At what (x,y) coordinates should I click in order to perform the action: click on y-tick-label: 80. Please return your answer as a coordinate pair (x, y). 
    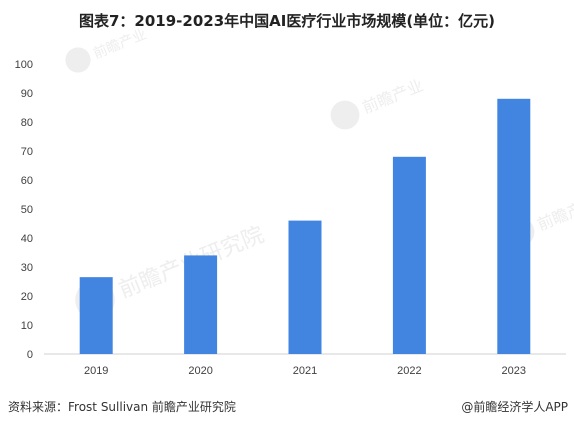
    Looking at the image, I should click on (27, 123).